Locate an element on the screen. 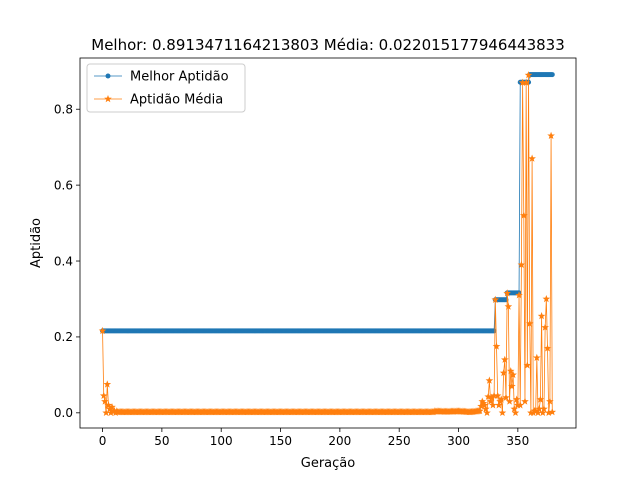  legend: Melhor Aptidão Aptidão Média is located at coordinates (166, 88).